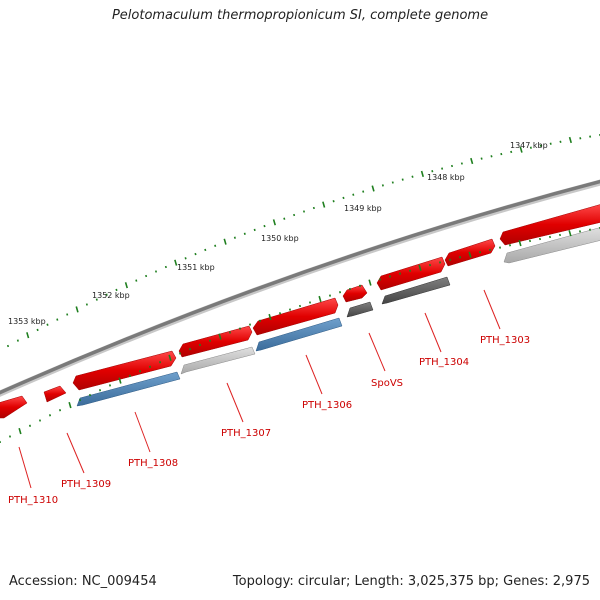 This screenshot has width=600, height=600. What do you see at coordinates (111, 295) in the screenshot?
I see `kbp-label-1352: 1352 kbp` at bounding box center [111, 295].